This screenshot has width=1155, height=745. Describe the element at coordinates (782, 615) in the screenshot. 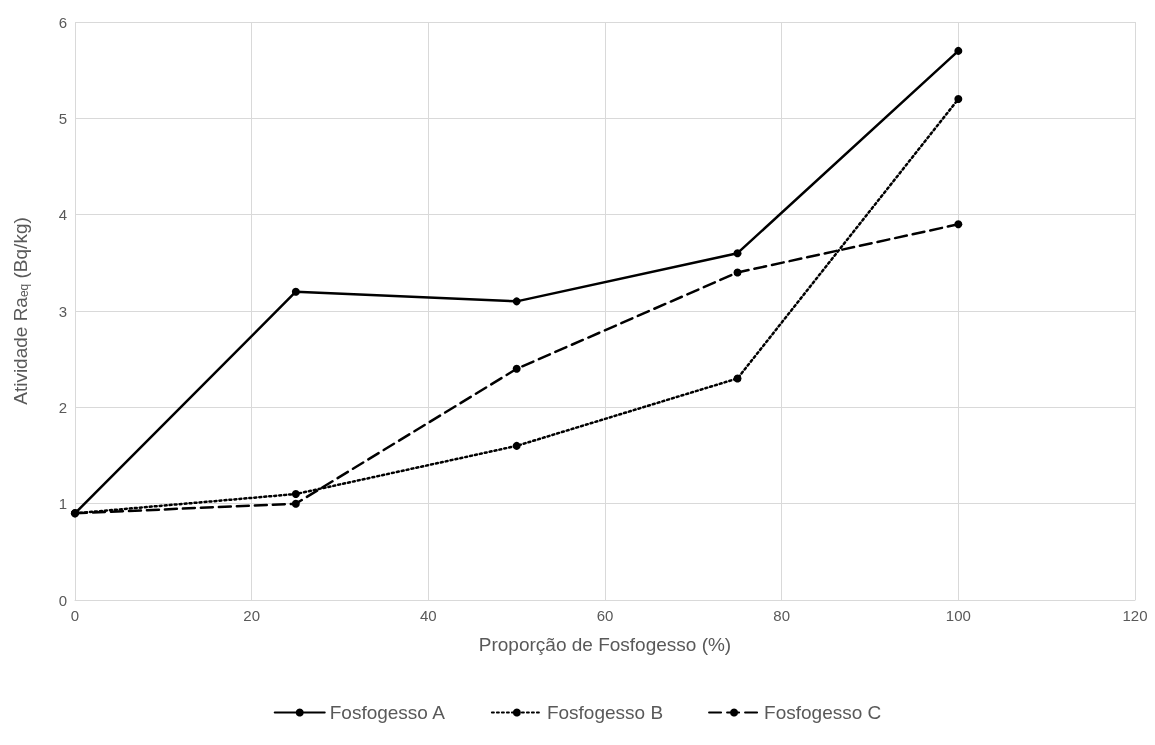

I see `x-tick-label: 80` at that location.